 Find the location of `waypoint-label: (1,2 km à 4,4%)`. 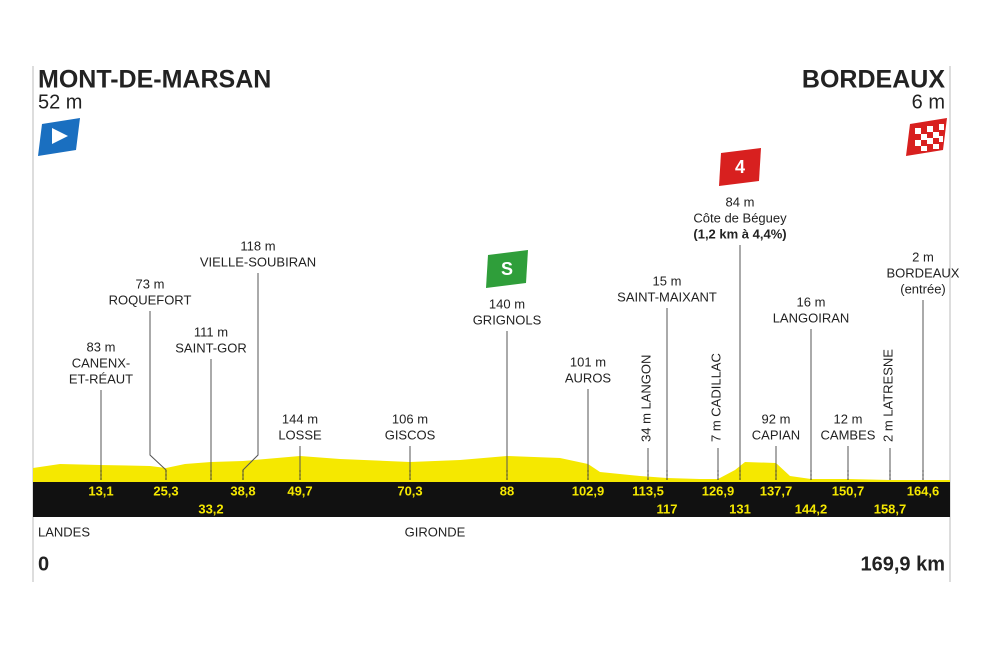

waypoint-label: (1,2 km à 4,4%) is located at coordinates (739, 233).